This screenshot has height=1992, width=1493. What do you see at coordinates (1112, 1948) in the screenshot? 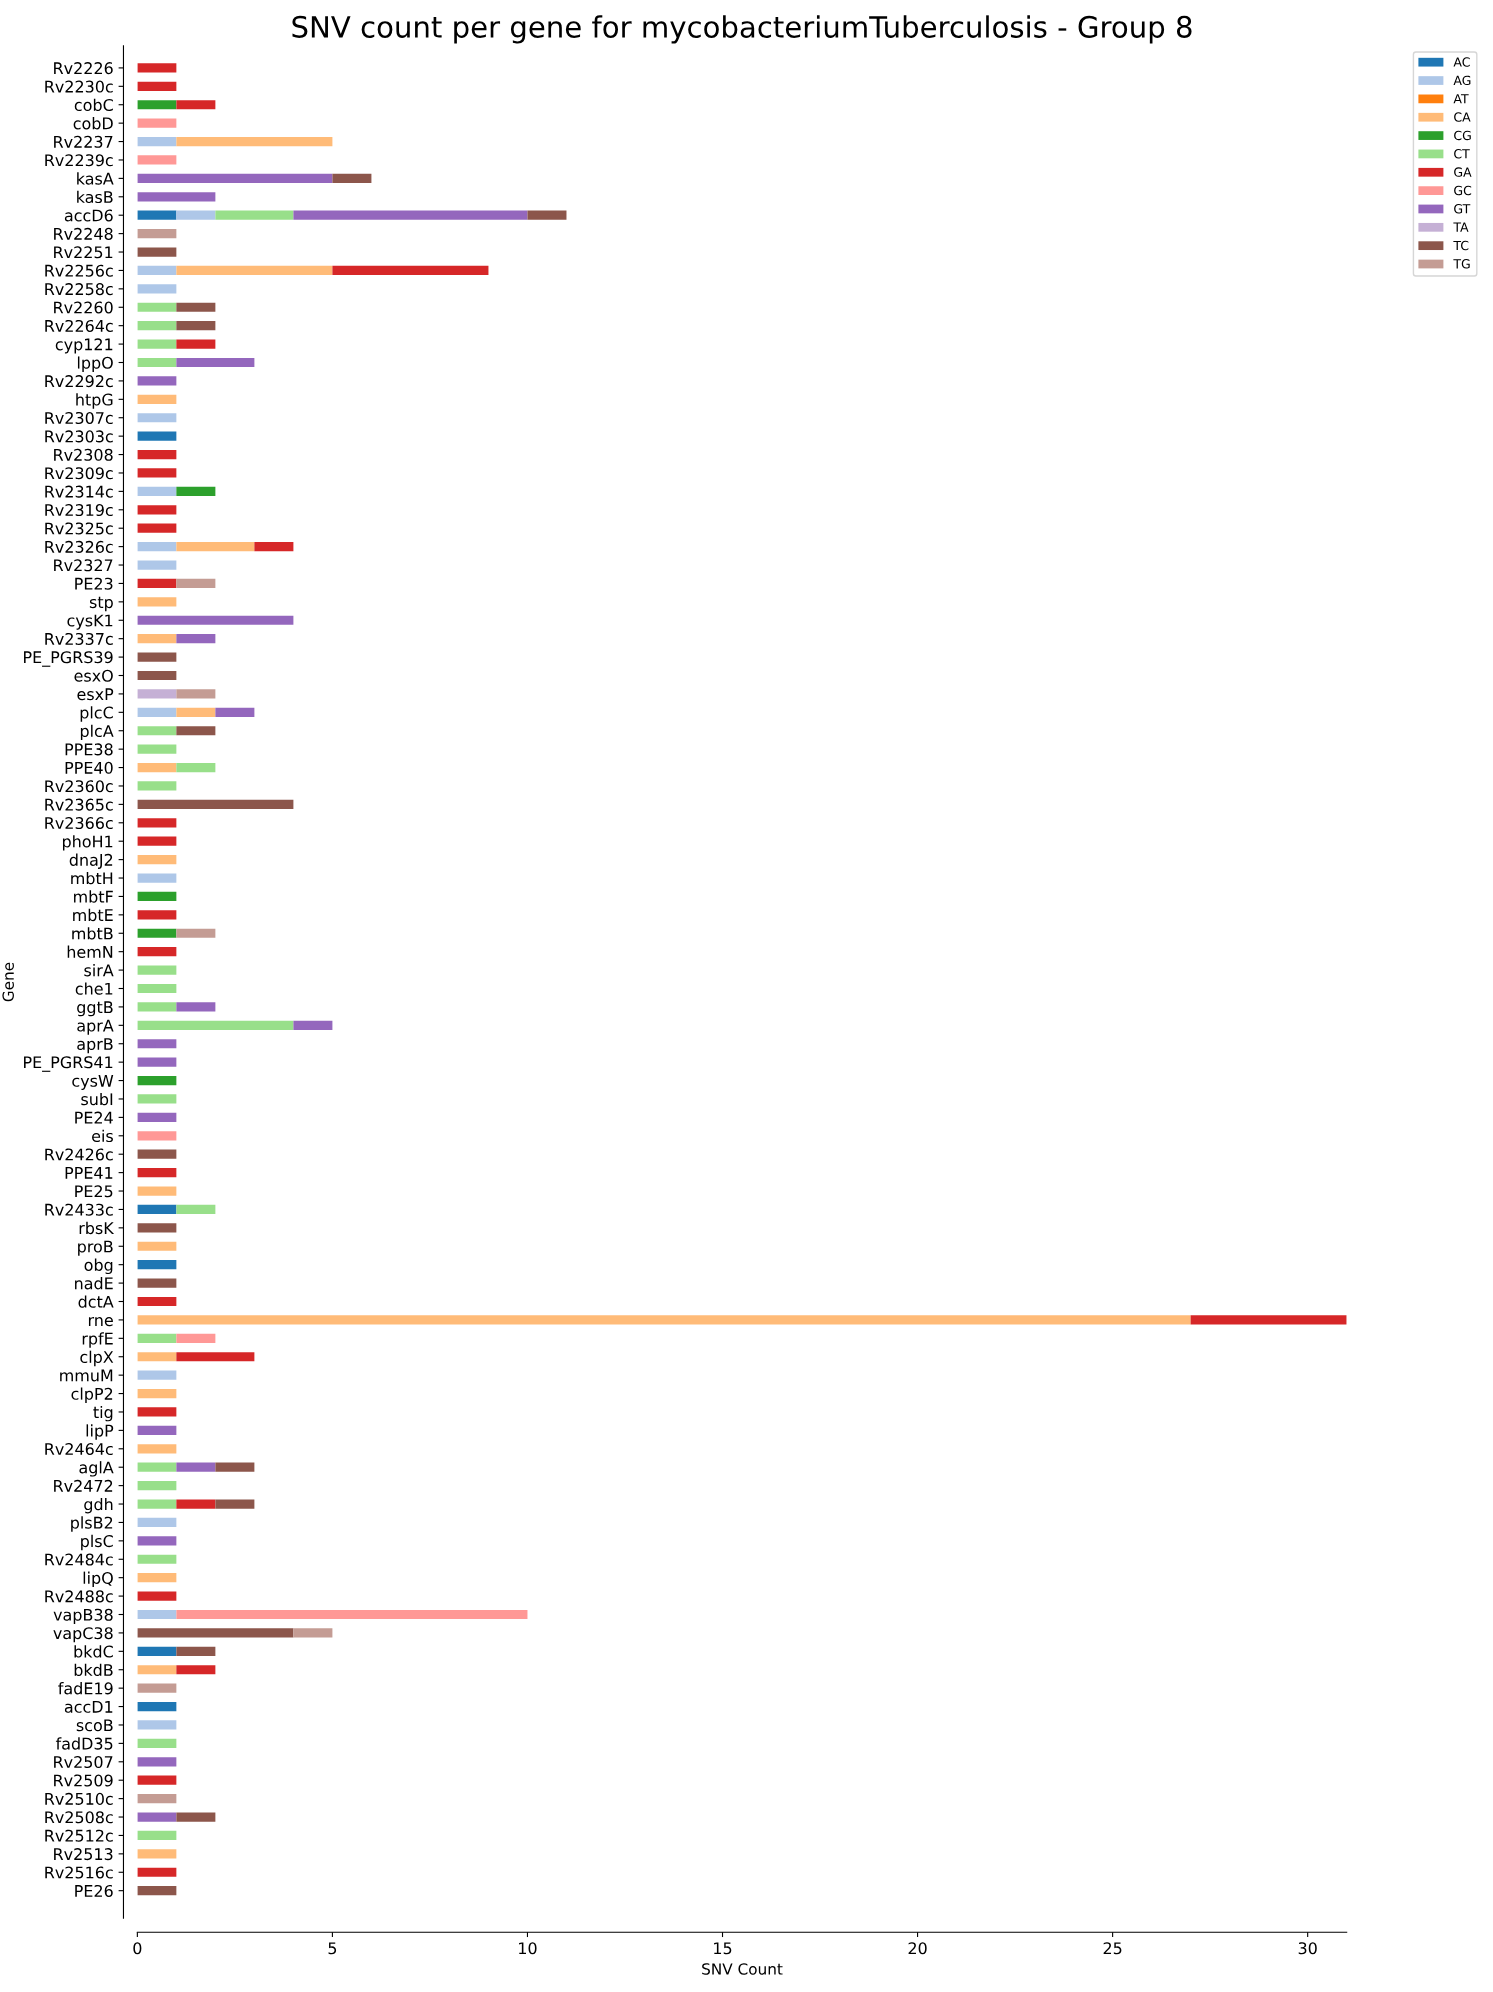
I see `x-tick-label: 25` at bounding box center [1112, 1948].